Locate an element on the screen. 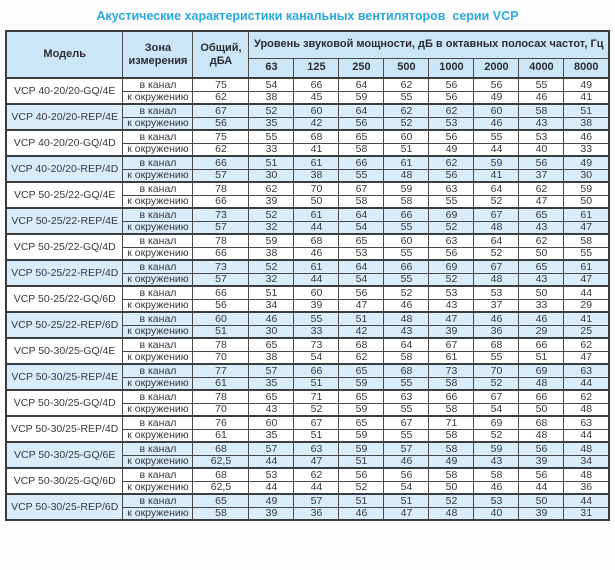 The width and height of the screenshot is (615, 570). table-row: к окружению 51 30 33 42 43 39 36 29 25 is located at coordinates (308, 331).